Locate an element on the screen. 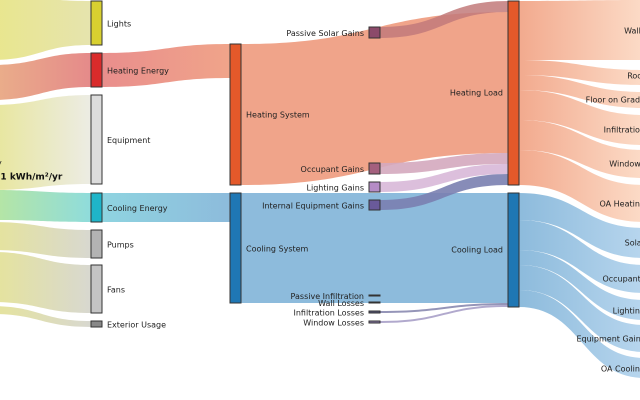 Image resolution: width=640 pixels, height=400 pixels. flow-window-losses-to-cooling-load is located at coordinates (444, 314).